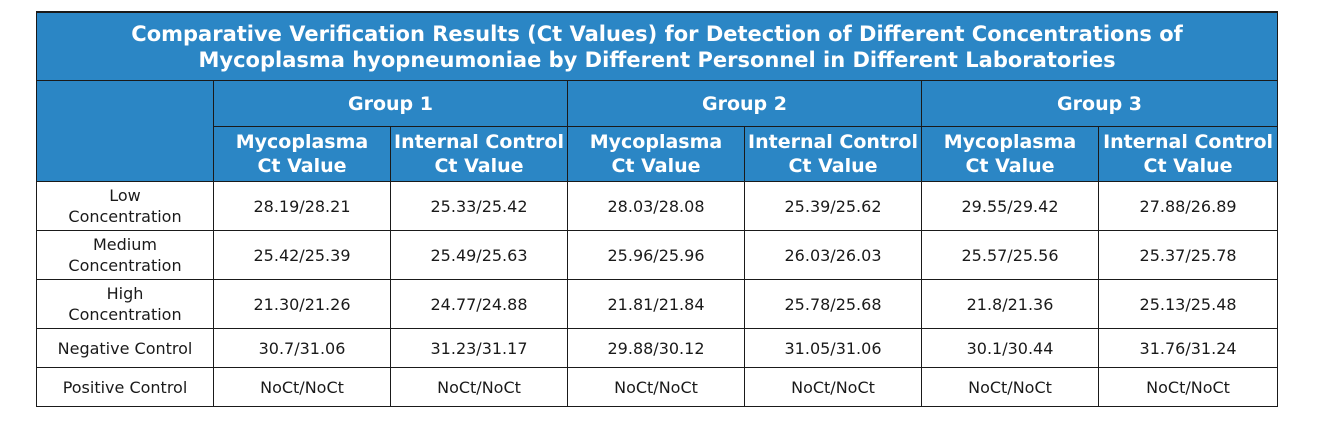  I want to click on table-cell: 25.42/25.39, so click(302, 255).